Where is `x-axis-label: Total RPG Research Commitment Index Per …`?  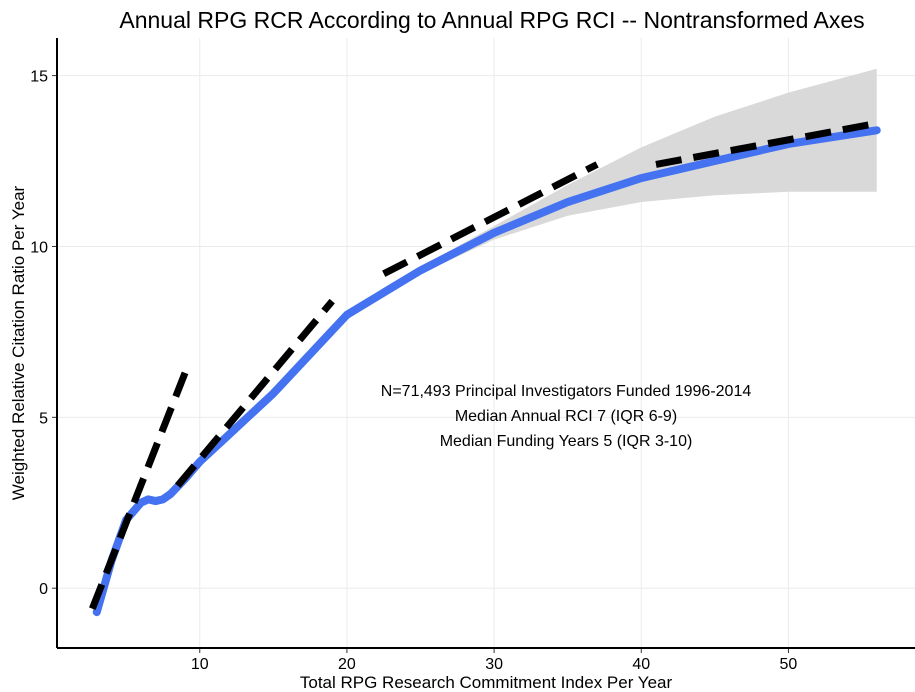 x-axis-label: Total RPG Research Commitment Index Per … is located at coordinates (486, 682).